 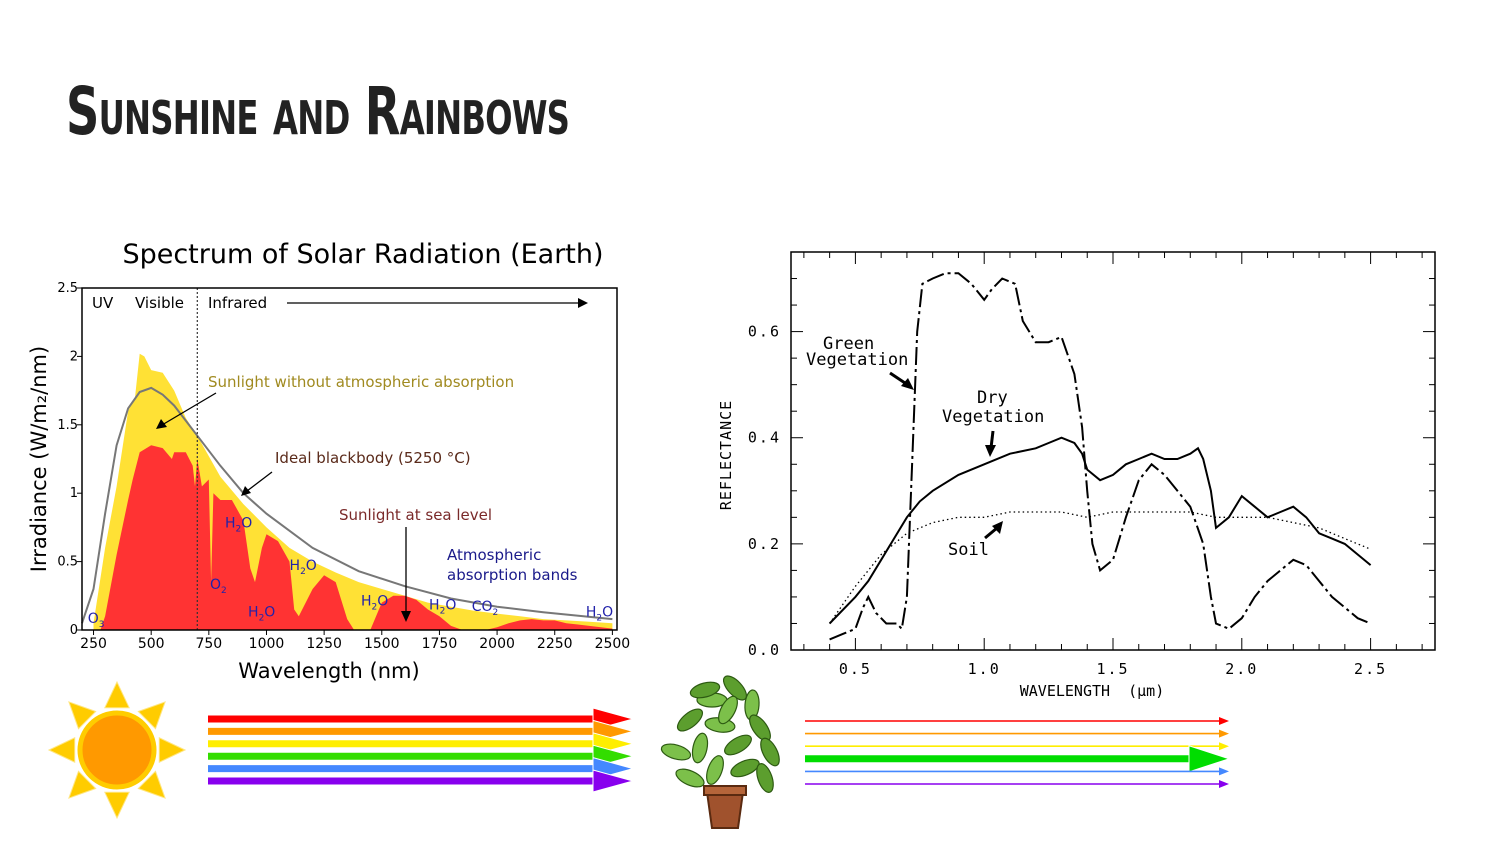 I want to click on solar-chart-title: Spectrum of Solar Radiation (Earth), so click(x=362, y=254).